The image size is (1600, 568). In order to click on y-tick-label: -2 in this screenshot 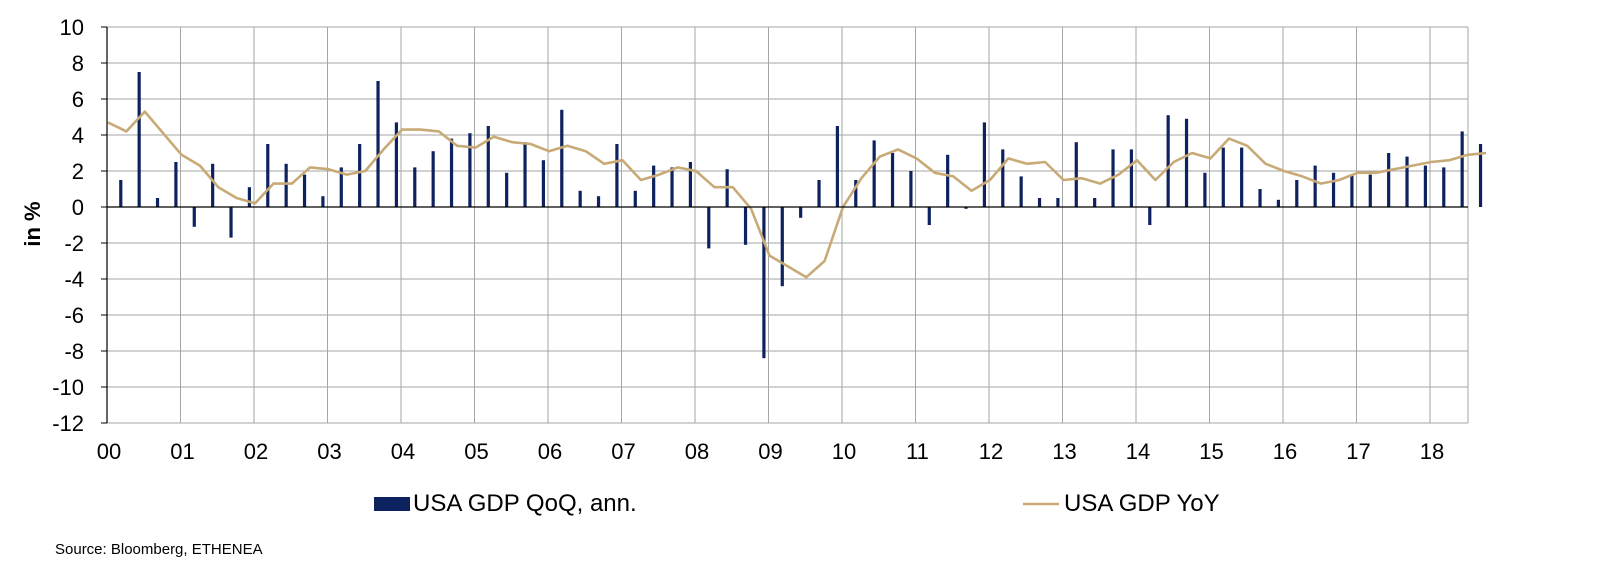, I will do `click(74, 243)`.